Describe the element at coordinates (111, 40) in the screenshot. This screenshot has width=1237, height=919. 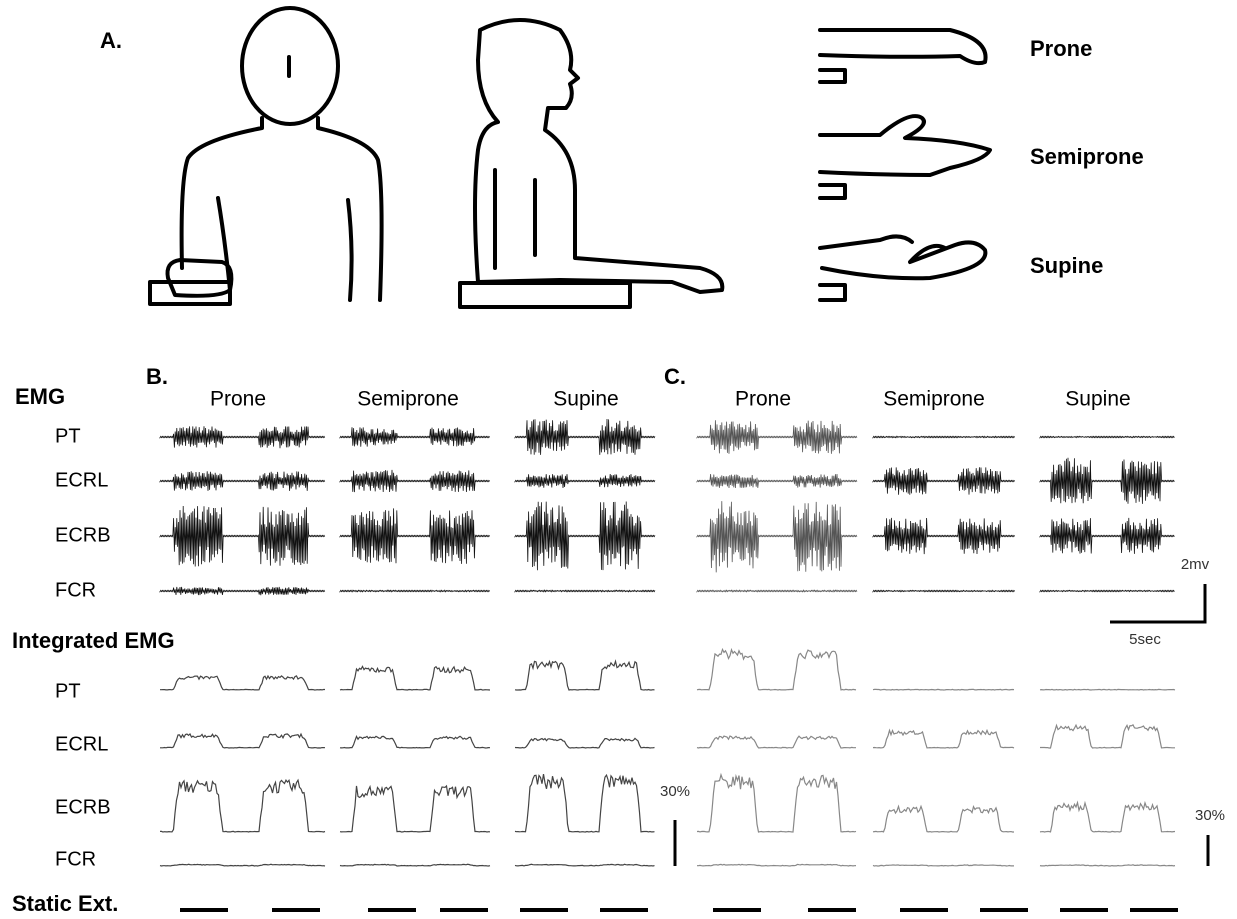
I see `panel-label: A.` at that location.